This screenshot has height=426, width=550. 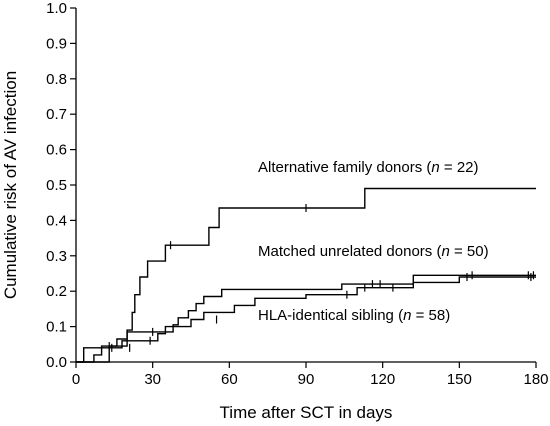 What do you see at coordinates (306, 379) in the screenshot?
I see `x-tick-label: 90` at bounding box center [306, 379].